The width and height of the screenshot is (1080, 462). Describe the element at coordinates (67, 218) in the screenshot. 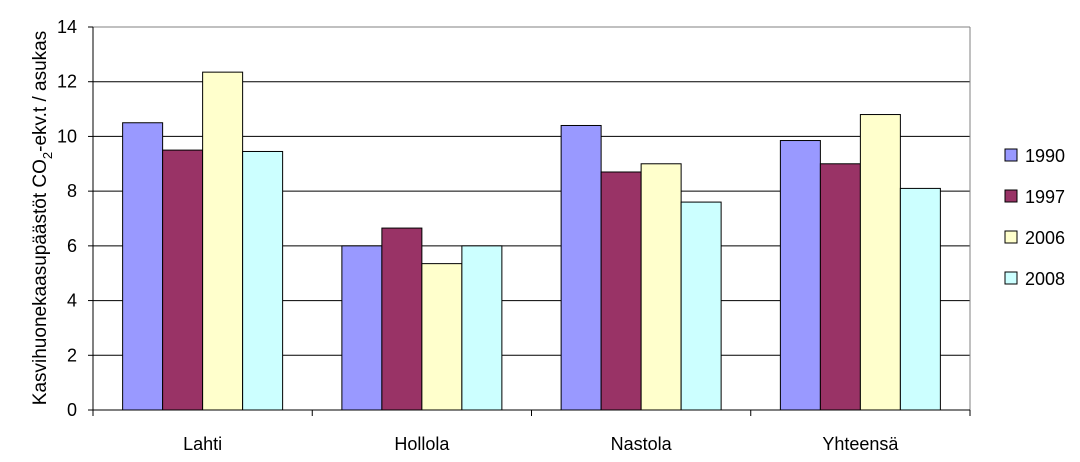

I see `y-tick-labels: 0 2 4 6 8 10 12 14` at that location.